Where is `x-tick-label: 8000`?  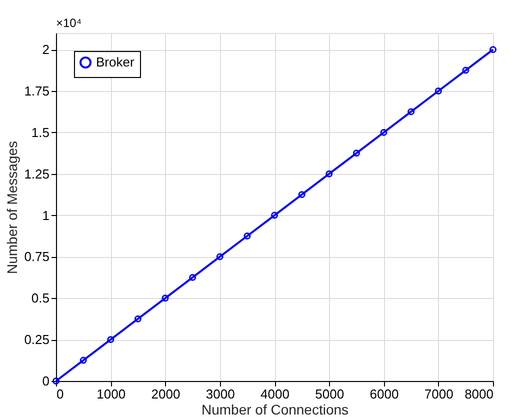
x-tick-label: 8000 is located at coordinates (479, 394).